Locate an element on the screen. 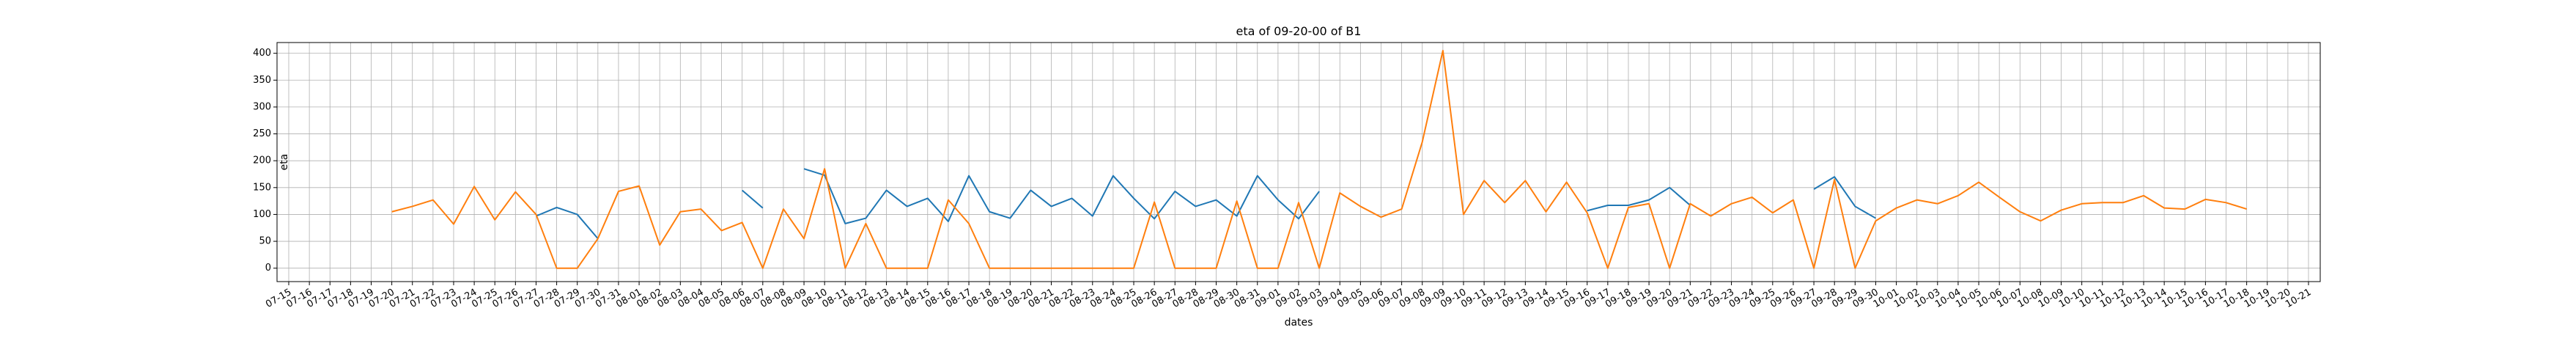 This screenshot has width=2576, height=352. y-tick-label: 200 is located at coordinates (262, 160).